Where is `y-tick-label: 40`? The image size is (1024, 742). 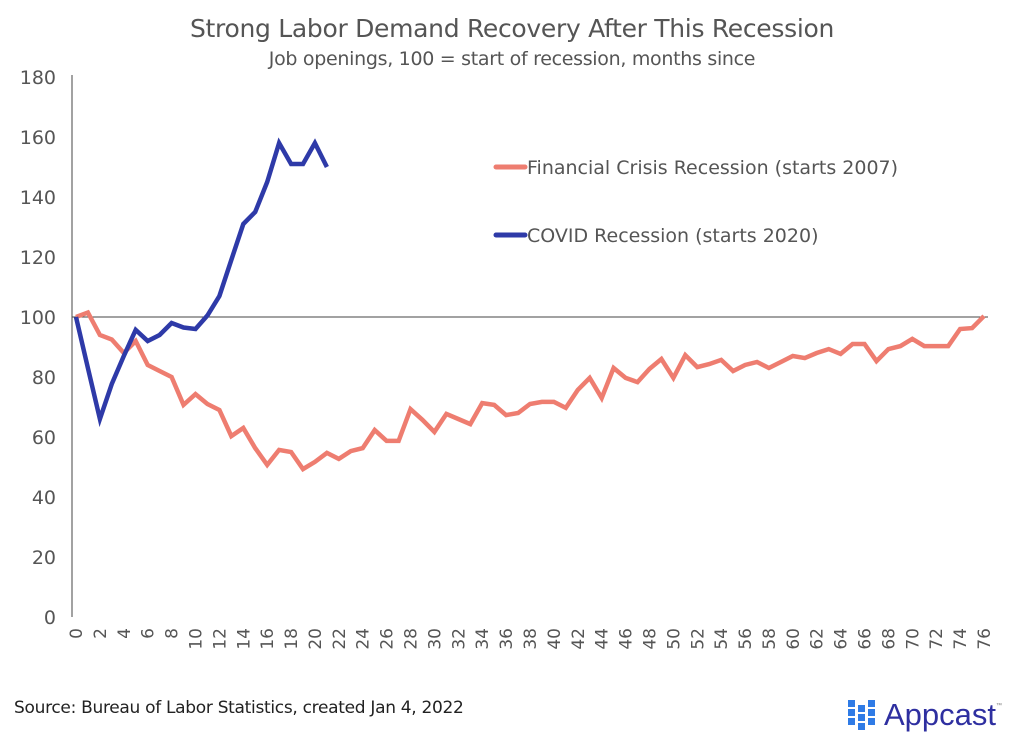 y-tick-label: 40 is located at coordinates (44, 498).